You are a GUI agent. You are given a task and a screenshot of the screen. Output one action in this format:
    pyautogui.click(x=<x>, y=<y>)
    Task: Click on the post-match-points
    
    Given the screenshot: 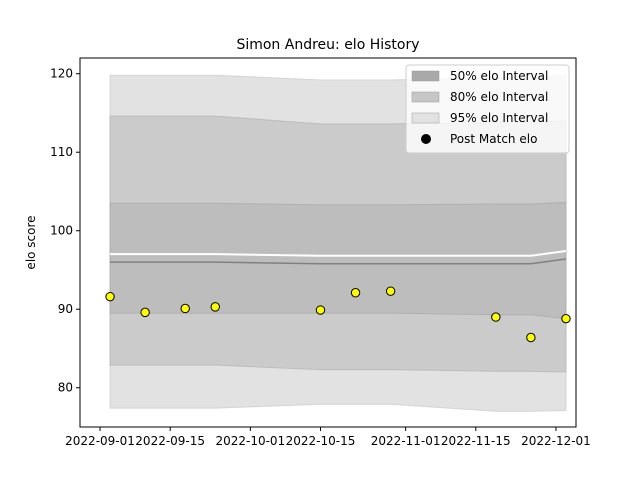 What is the action you would take?
    pyautogui.click(x=338, y=314)
    